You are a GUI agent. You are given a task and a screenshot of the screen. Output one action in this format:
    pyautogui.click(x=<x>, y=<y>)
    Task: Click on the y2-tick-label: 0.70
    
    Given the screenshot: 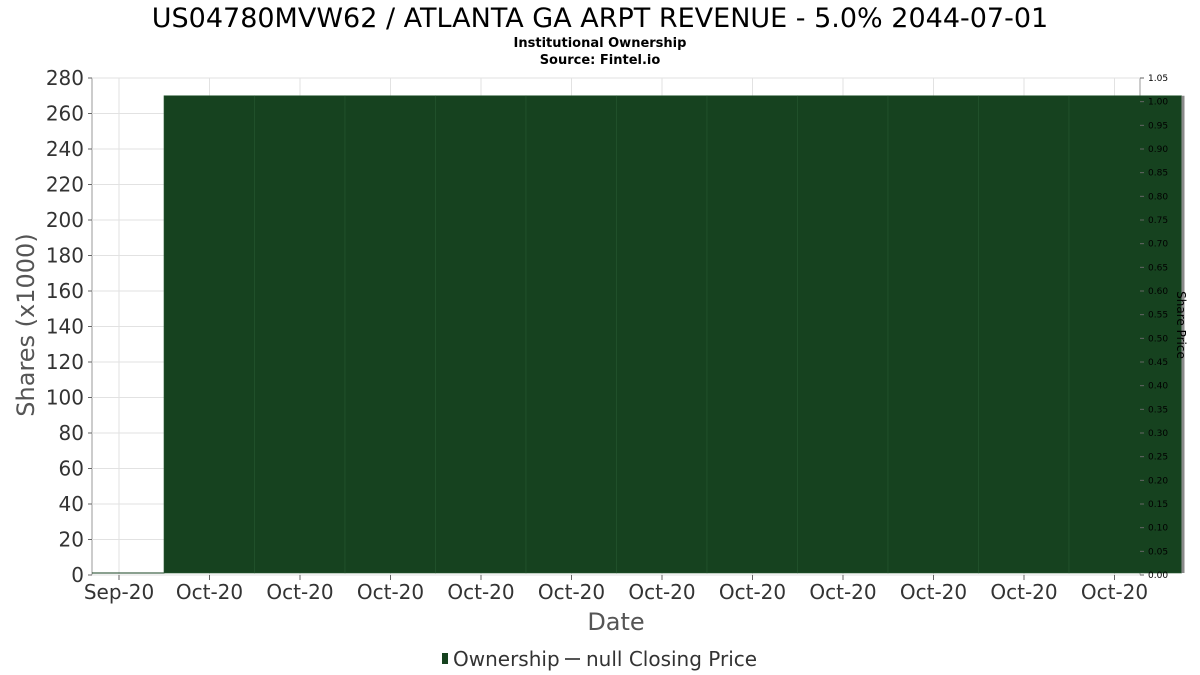 What is the action you would take?
    pyautogui.click(x=1158, y=245)
    